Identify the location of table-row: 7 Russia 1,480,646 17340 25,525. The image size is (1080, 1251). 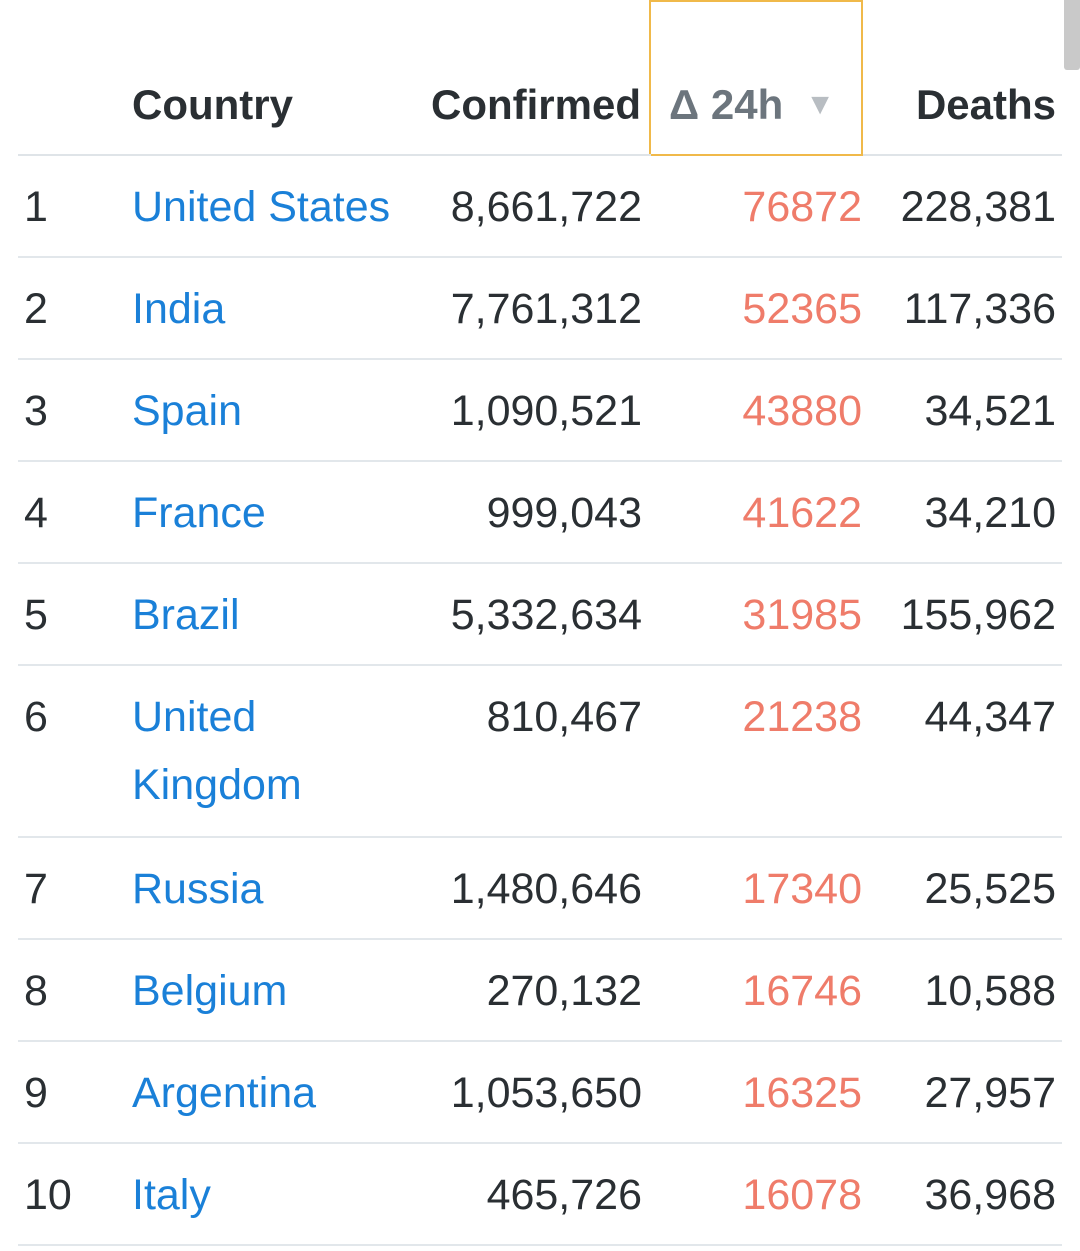
(540, 888).